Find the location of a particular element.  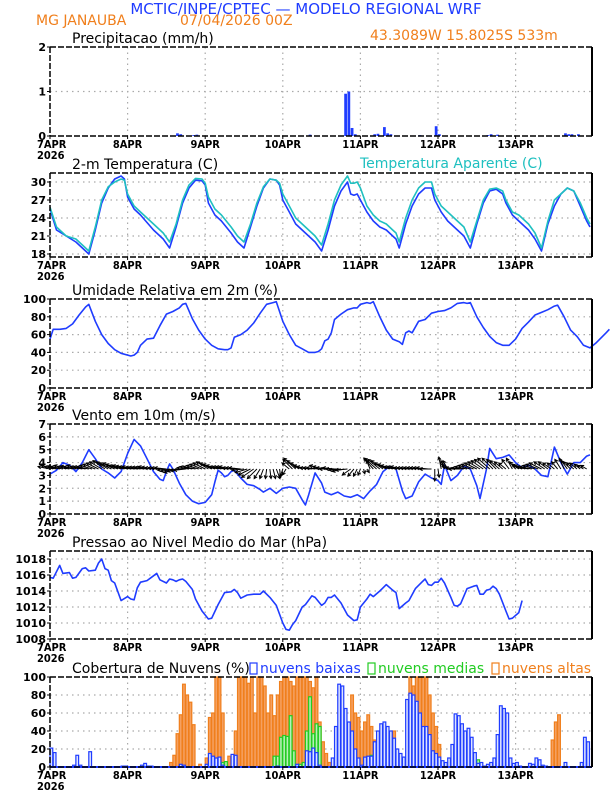

y-tick-label: 2 is located at coordinates (42, 488).